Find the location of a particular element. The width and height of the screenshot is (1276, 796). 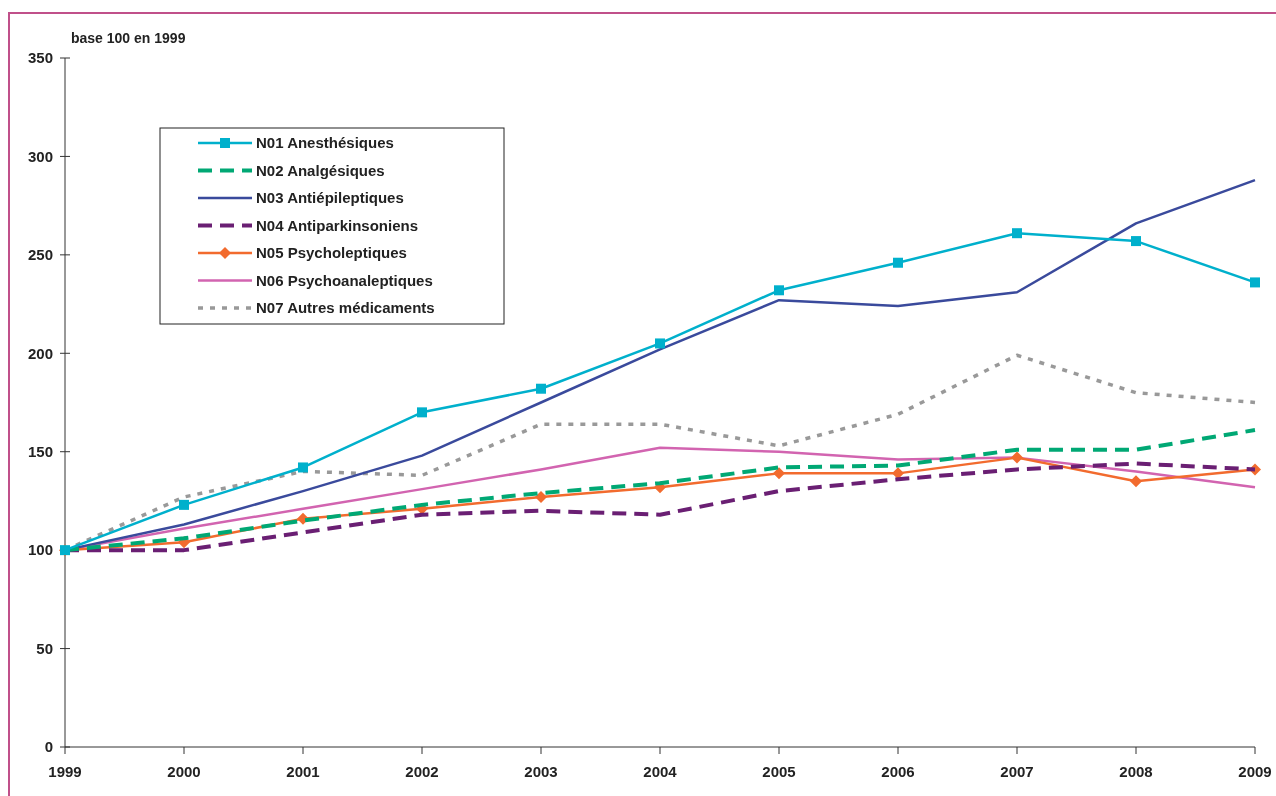

x-tick-label: 2006 is located at coordinates (898, 771).